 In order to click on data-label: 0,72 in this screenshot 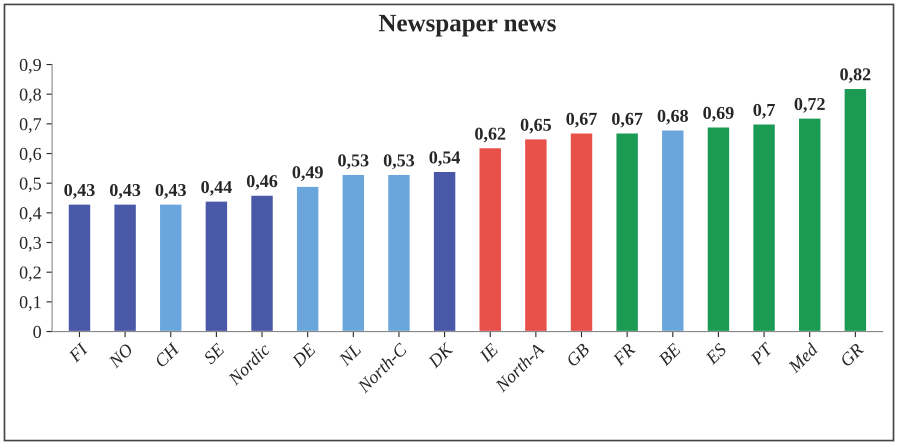, I will do `click(809, 105)`.